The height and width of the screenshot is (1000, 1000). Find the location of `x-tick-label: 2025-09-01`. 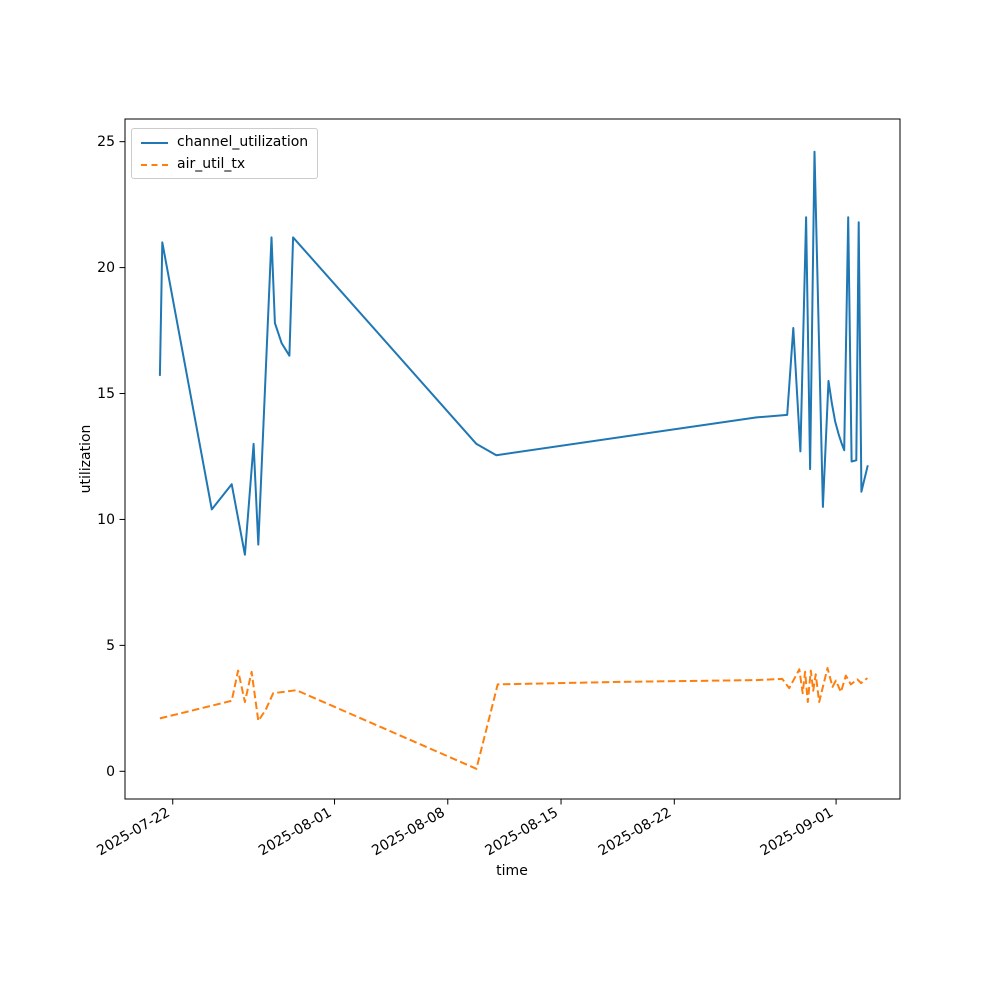

x-tick-label: 2025-09-01 is located at coordinates (797, 832).